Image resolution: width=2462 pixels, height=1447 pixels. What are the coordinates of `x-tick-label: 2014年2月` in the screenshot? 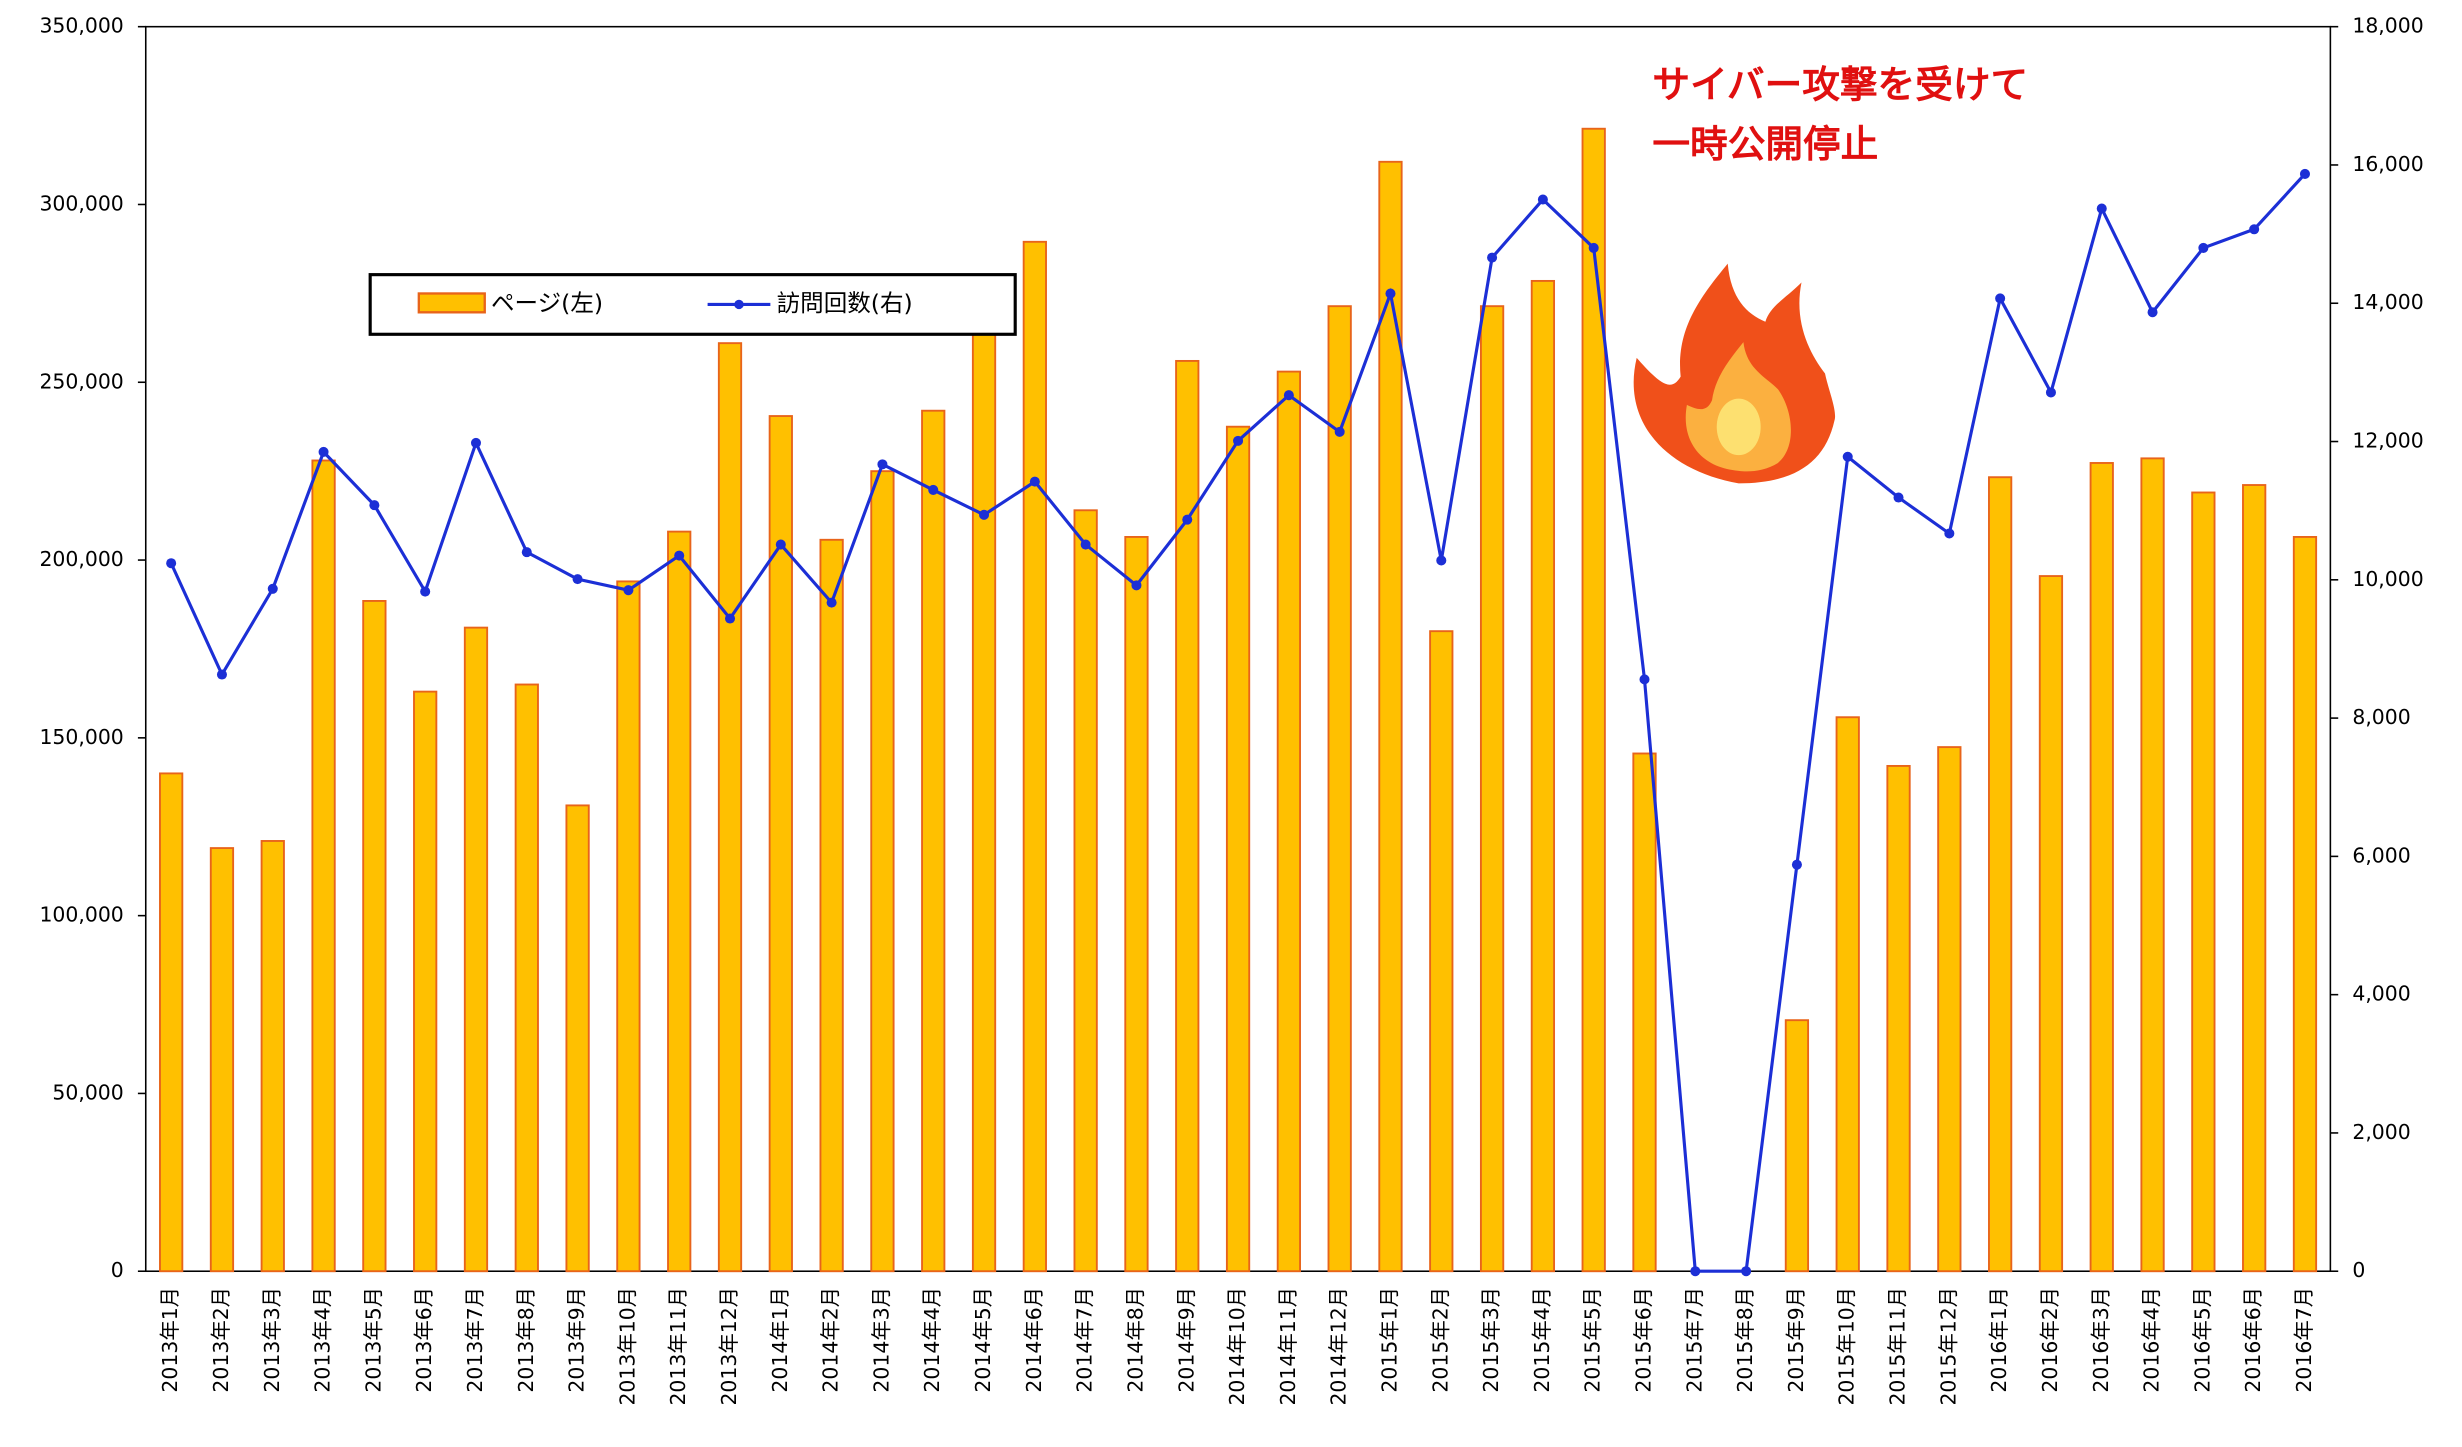 It's located at (831, 1340).